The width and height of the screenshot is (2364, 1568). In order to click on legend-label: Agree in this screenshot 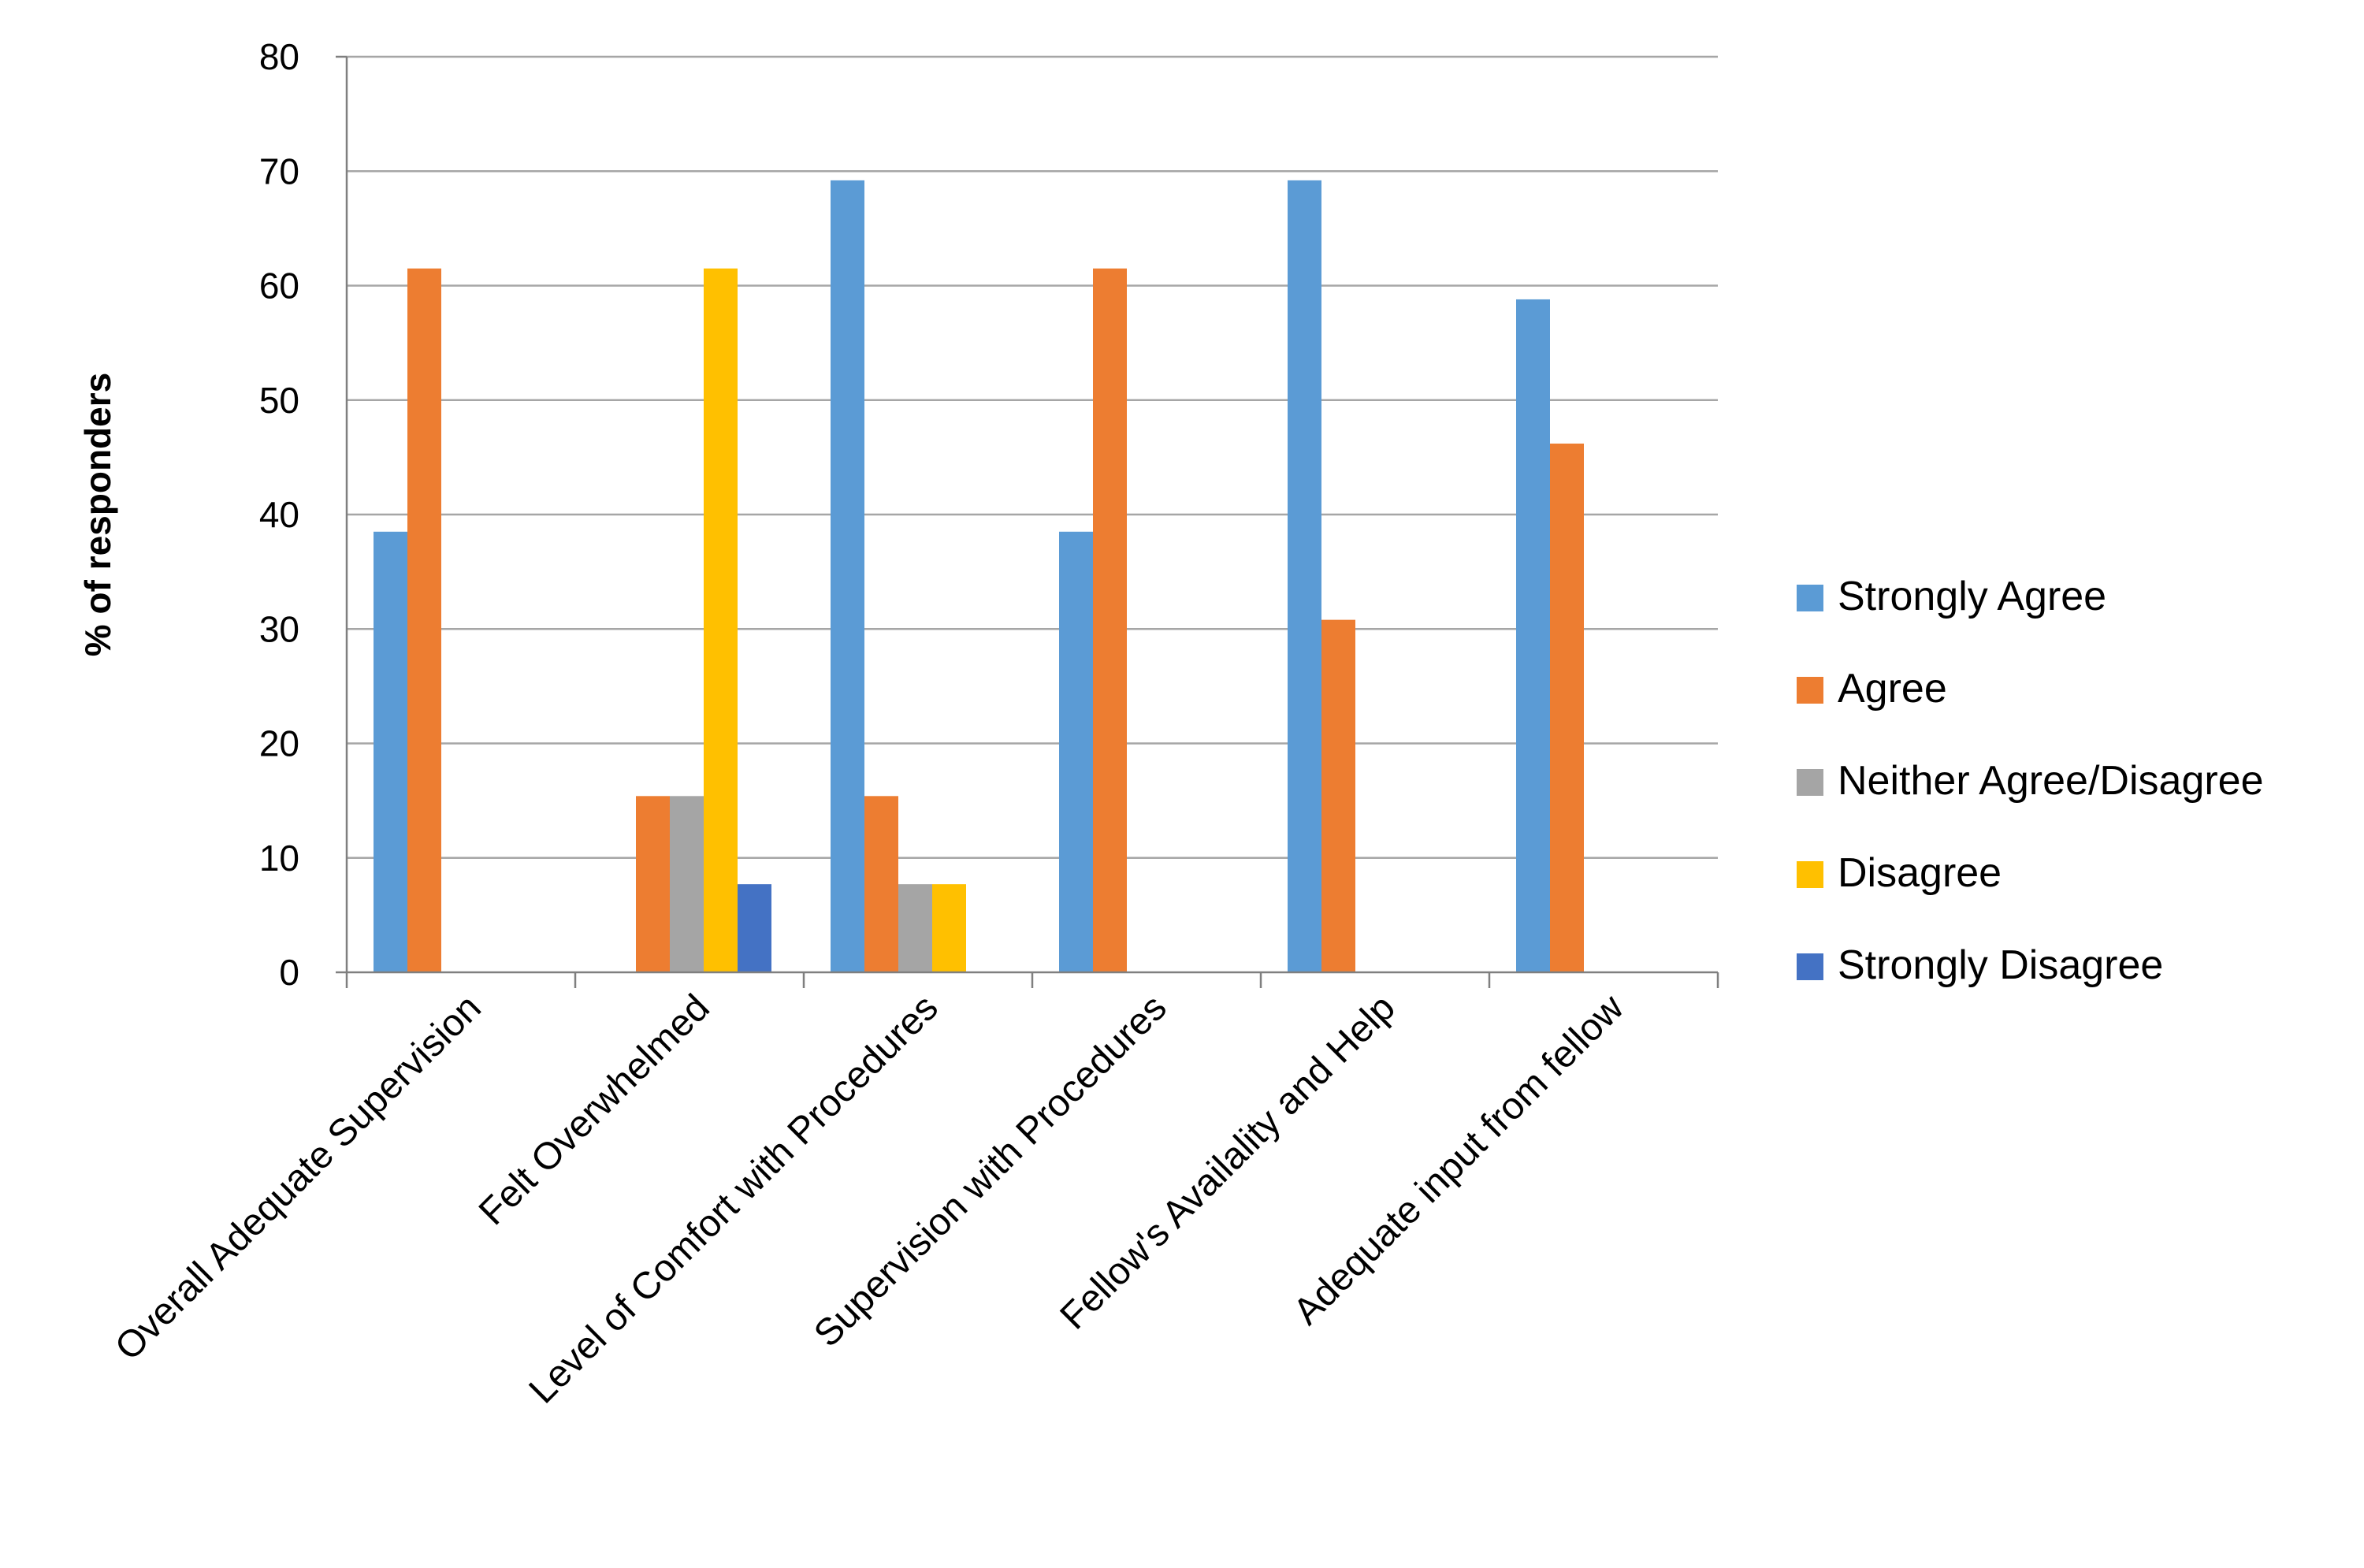, I will do `click(1892, 689)`.